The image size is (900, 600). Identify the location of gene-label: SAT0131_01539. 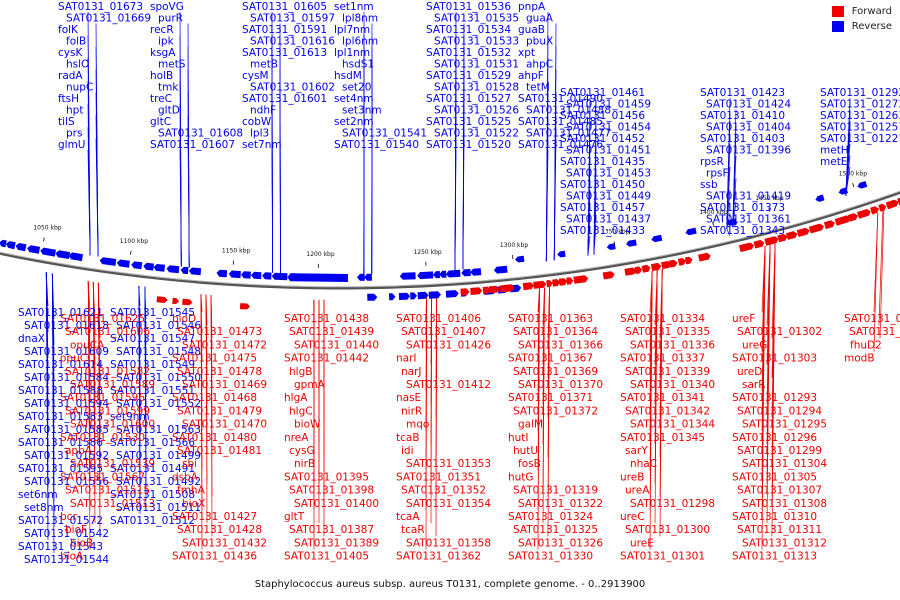
(112, 464).